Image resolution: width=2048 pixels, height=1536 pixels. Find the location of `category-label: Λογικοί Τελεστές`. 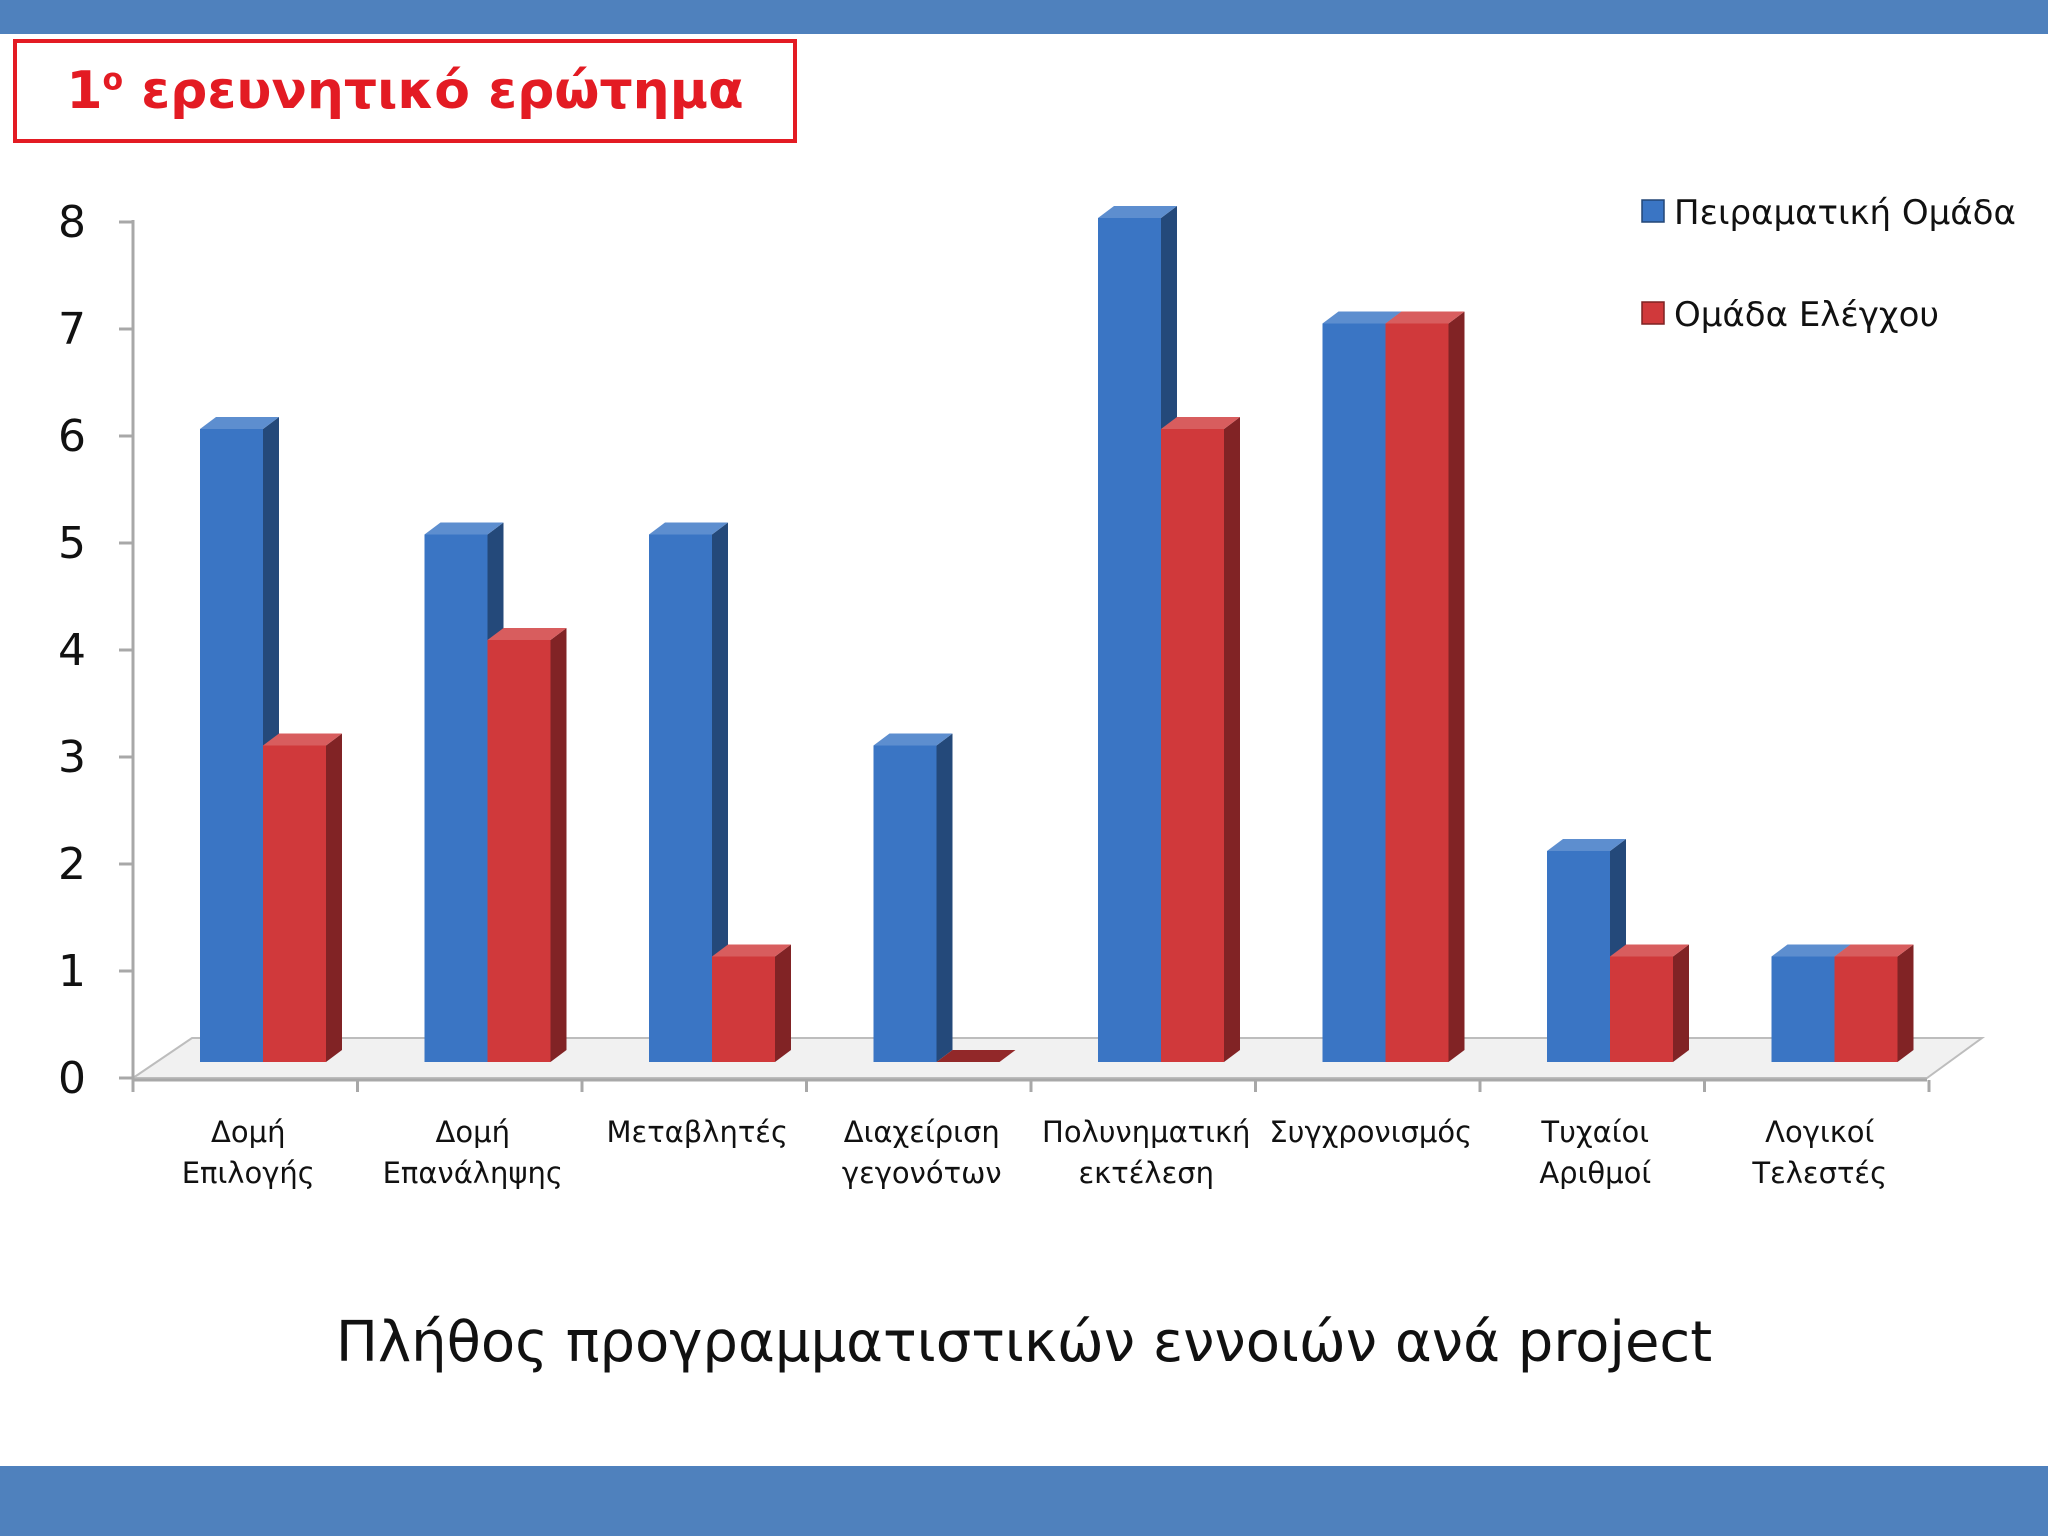

category-label: Λογικοί Τελεστές is located at coordinates (1819, 1152).